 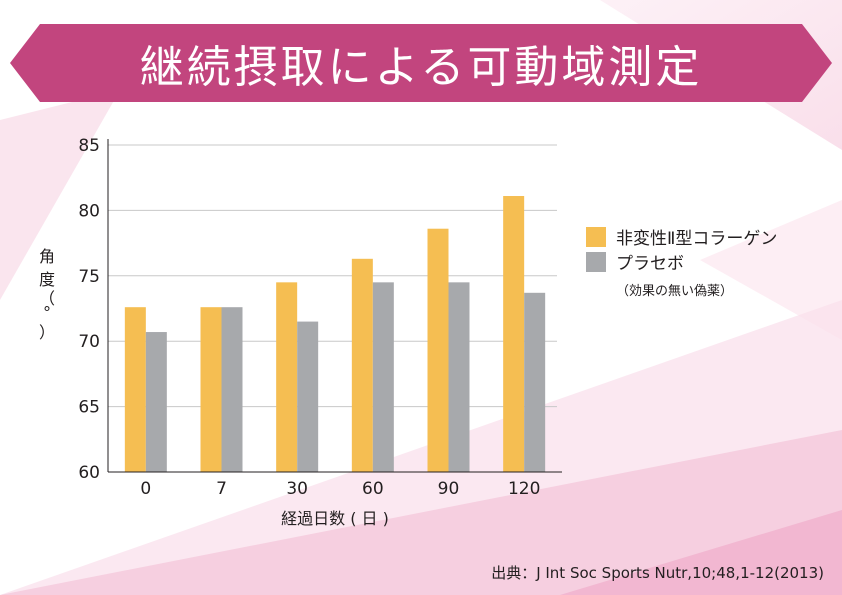 What do you see at coordinates (373, 489) in the screenshot?
I see `x-tick-label: 60` at bounding box center [373, 489].